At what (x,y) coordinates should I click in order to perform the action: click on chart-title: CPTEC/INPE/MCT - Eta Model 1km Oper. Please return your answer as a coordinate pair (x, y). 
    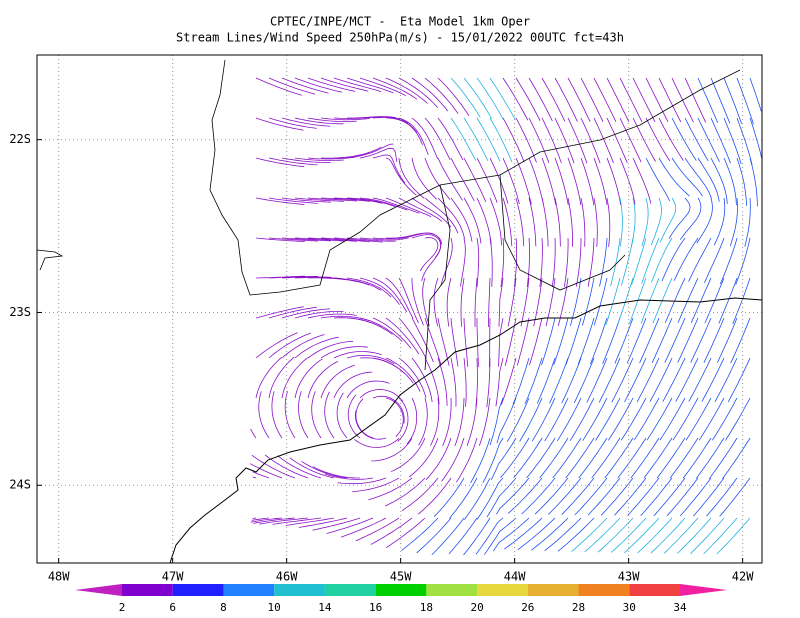
    Looking at the image, I should click on (400, 22).